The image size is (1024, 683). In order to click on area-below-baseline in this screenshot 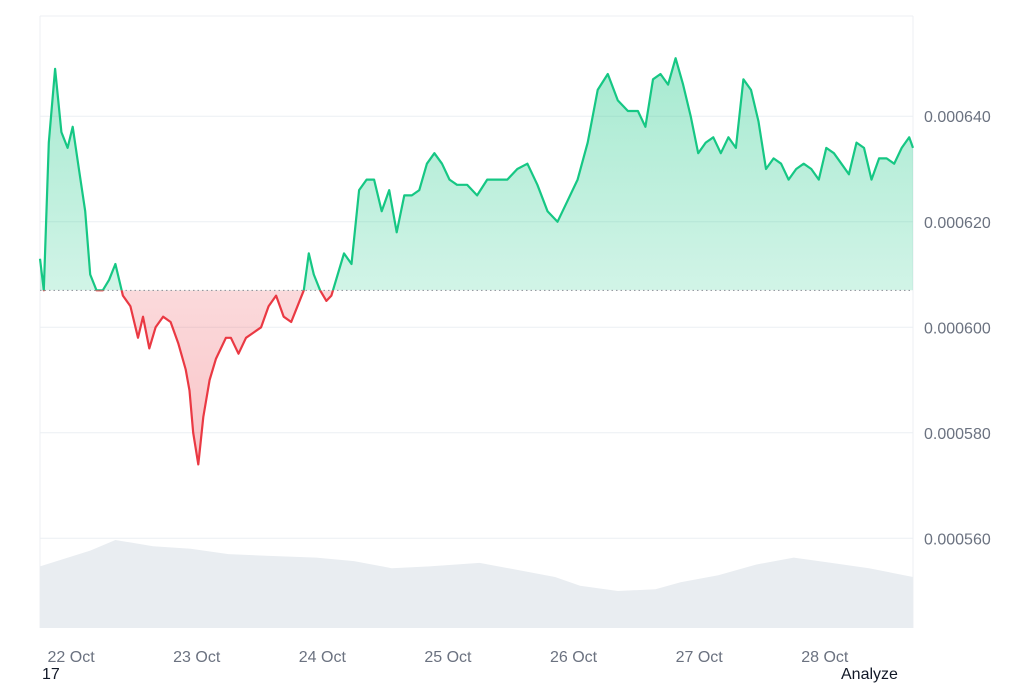, I will do `click(227, 377)`.